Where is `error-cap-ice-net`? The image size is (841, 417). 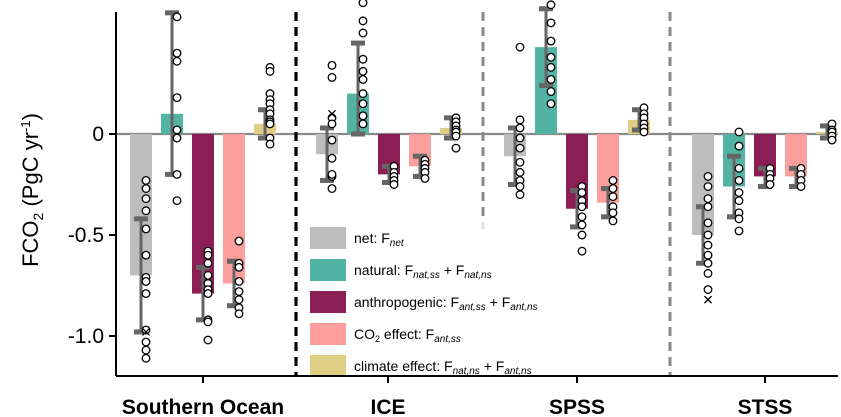
error-cap-ice-net is located at coordinates (327, 180).